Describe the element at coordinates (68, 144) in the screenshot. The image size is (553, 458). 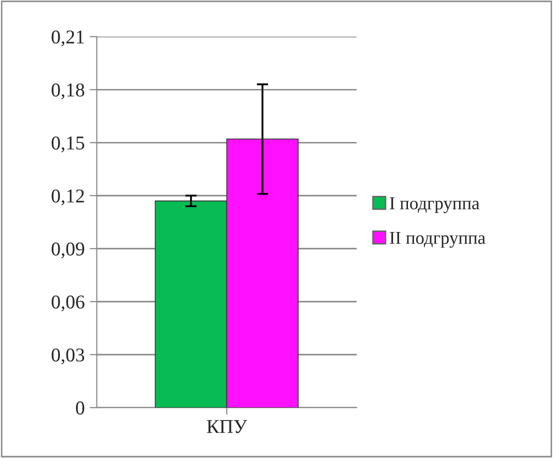
I see `y-tick-label: 0,15` at that location.